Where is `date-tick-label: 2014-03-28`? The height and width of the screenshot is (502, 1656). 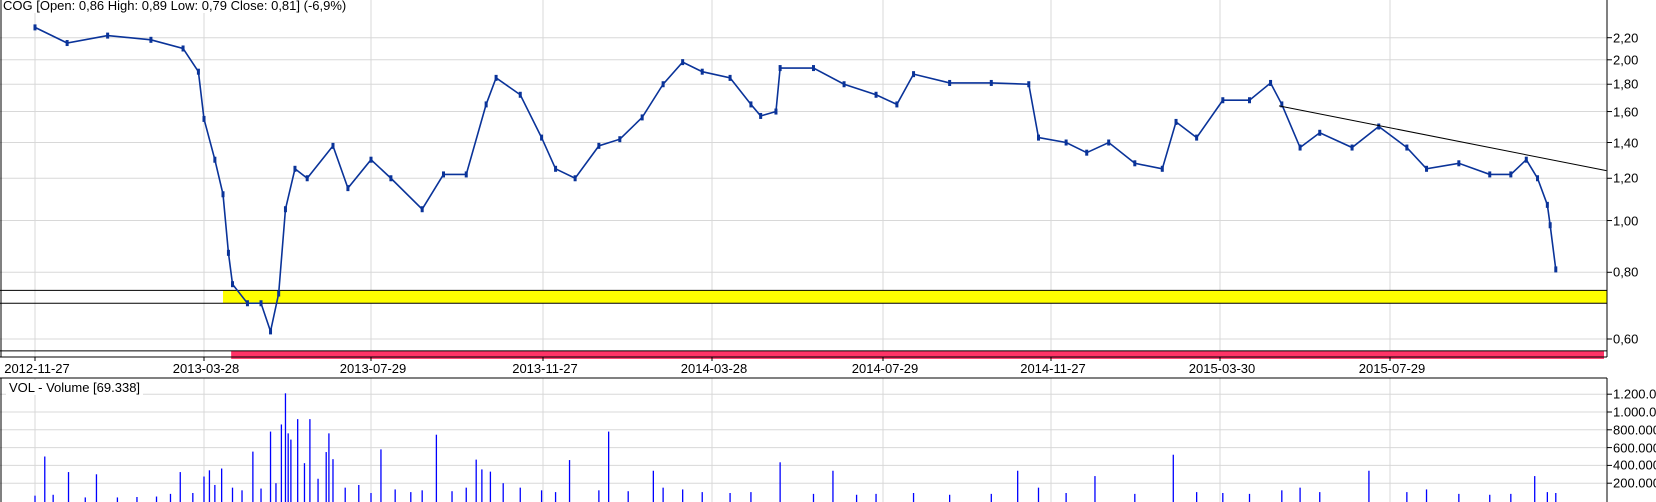
date-tick-label: 2014-03-28 is located at coordinates (714, 368).